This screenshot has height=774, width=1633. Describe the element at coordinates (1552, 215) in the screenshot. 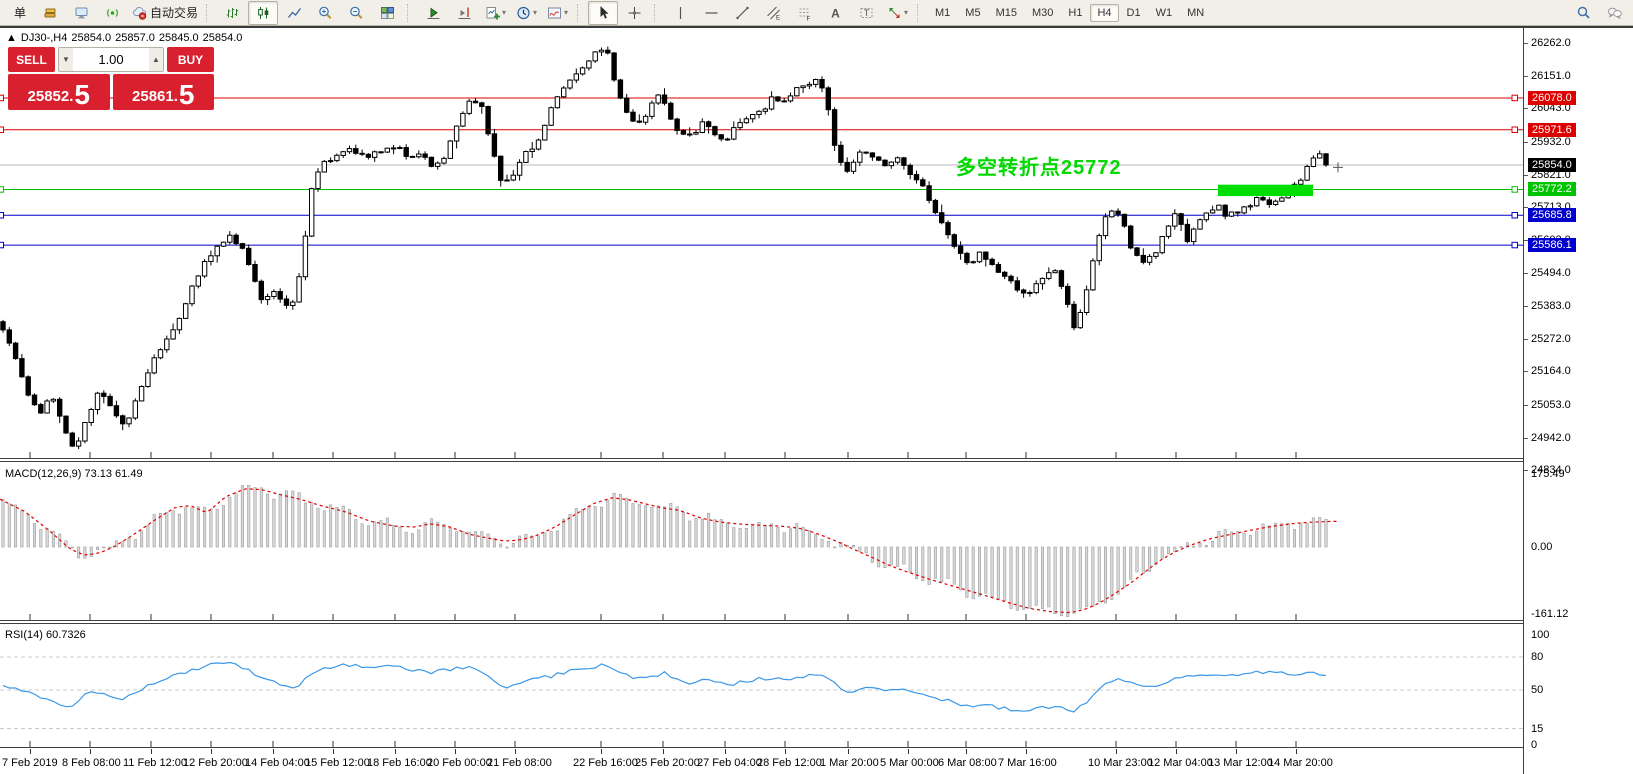

I see `level-price-label: 25685.8` at that location.